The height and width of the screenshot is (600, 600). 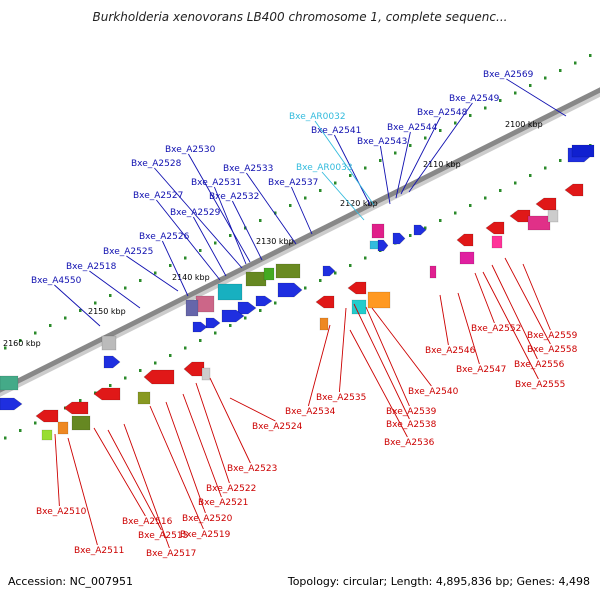 I want to click on reverse-gene-label: Bxe_A2517, so click(x=171, y=554).